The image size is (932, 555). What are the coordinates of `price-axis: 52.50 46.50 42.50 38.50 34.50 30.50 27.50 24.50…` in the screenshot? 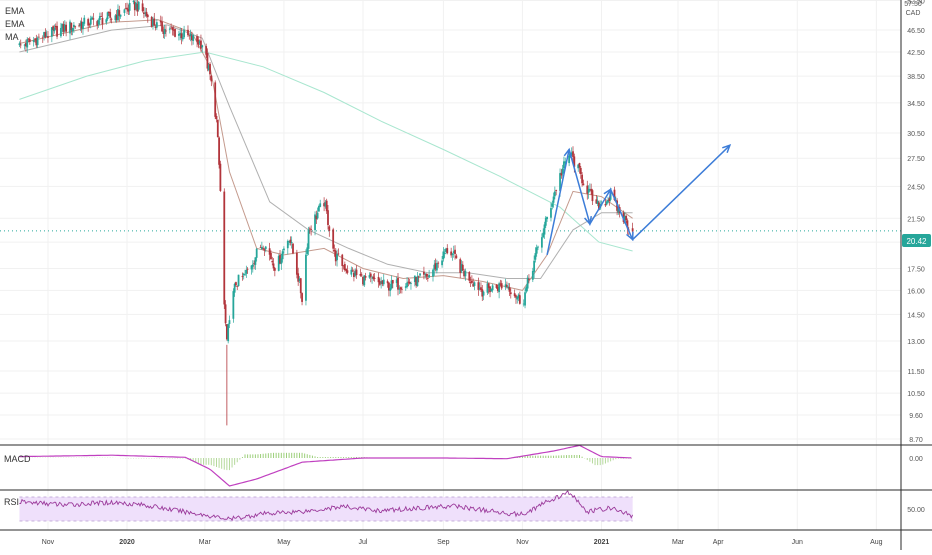 It's located at (916, 257).